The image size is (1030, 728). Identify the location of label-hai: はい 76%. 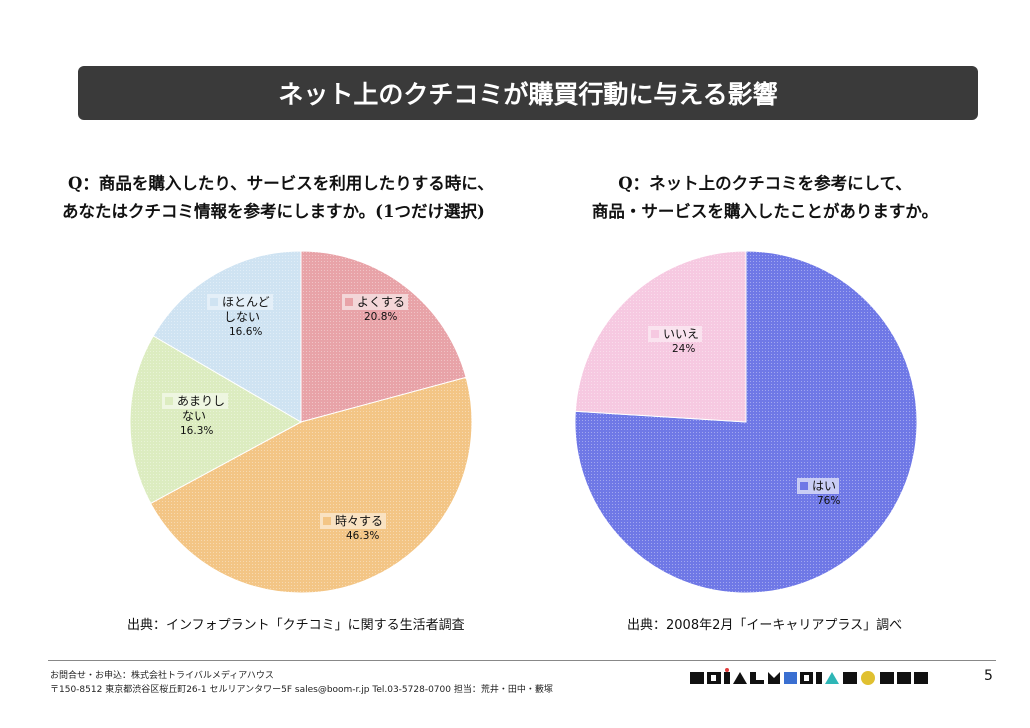
(818, 493).